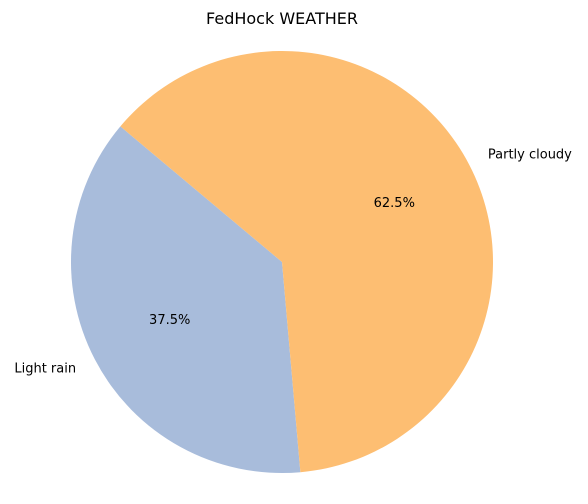  What do you see at coordinates (394, 203) in the screenshot?
I see `slice-percent-label: 62.5%` at bounding box center [394, 203].